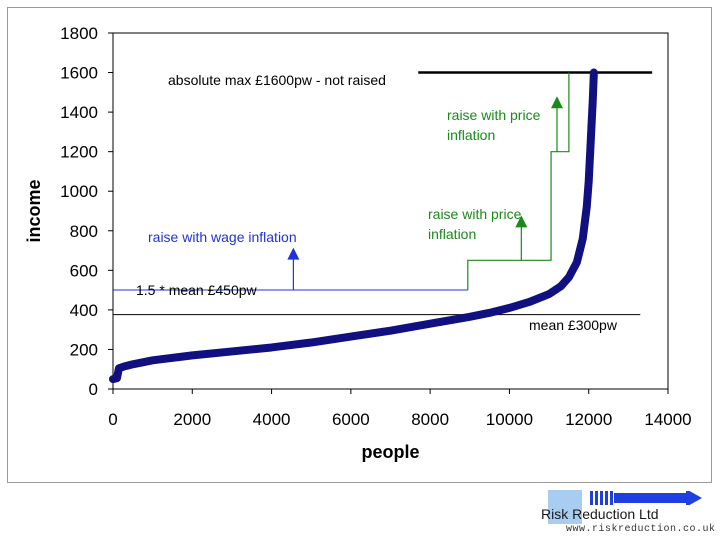 This screenshot has width=720, height=540. I want to click on logo-arrow-icon, so click(658, 498).